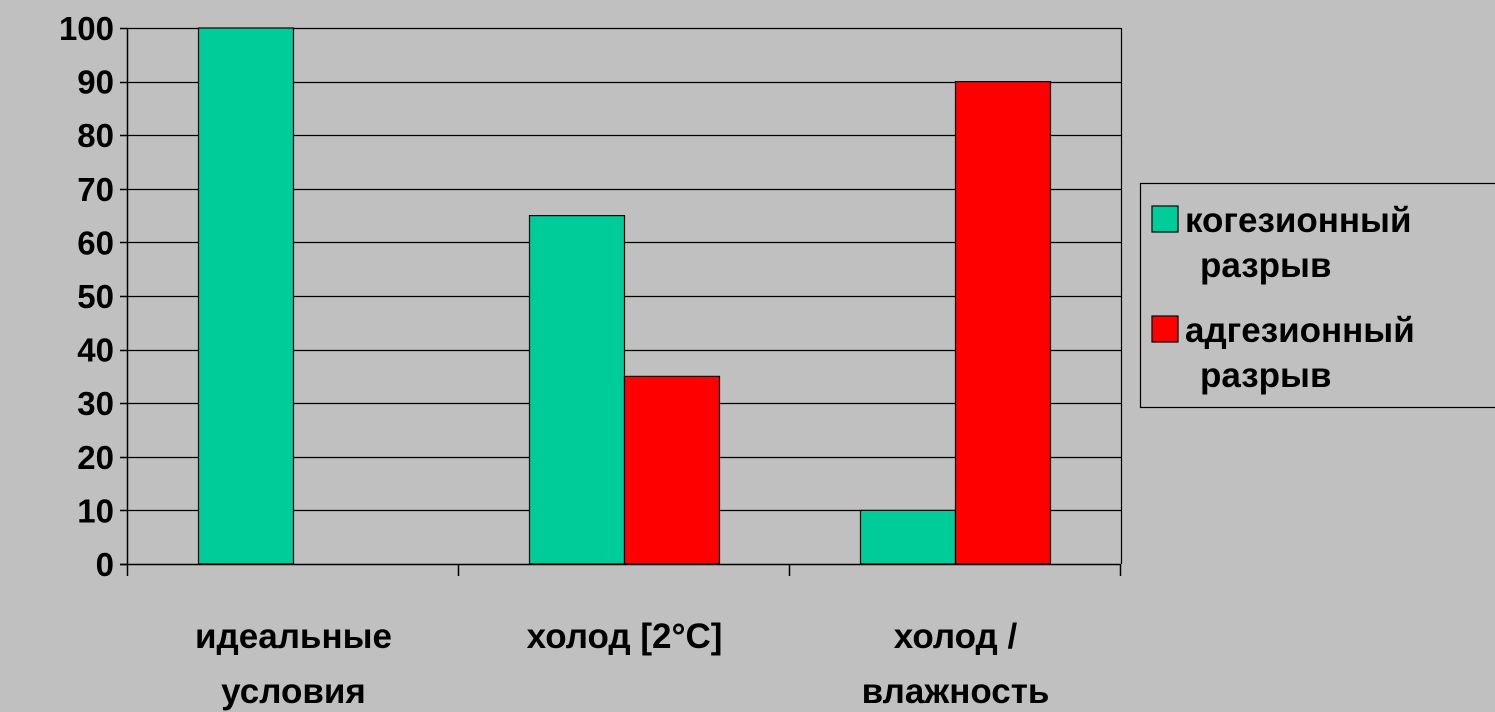 The height and width of the screenshot is (712, 1495). I want to click on legend: когезионный разрыв адгезионный разрыв, so click(1317, 295).